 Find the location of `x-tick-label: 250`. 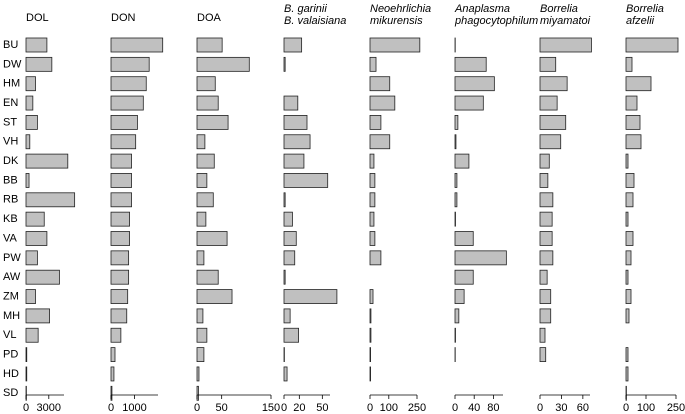

x-tick-label: 250 is located at coordinates (676, 408).